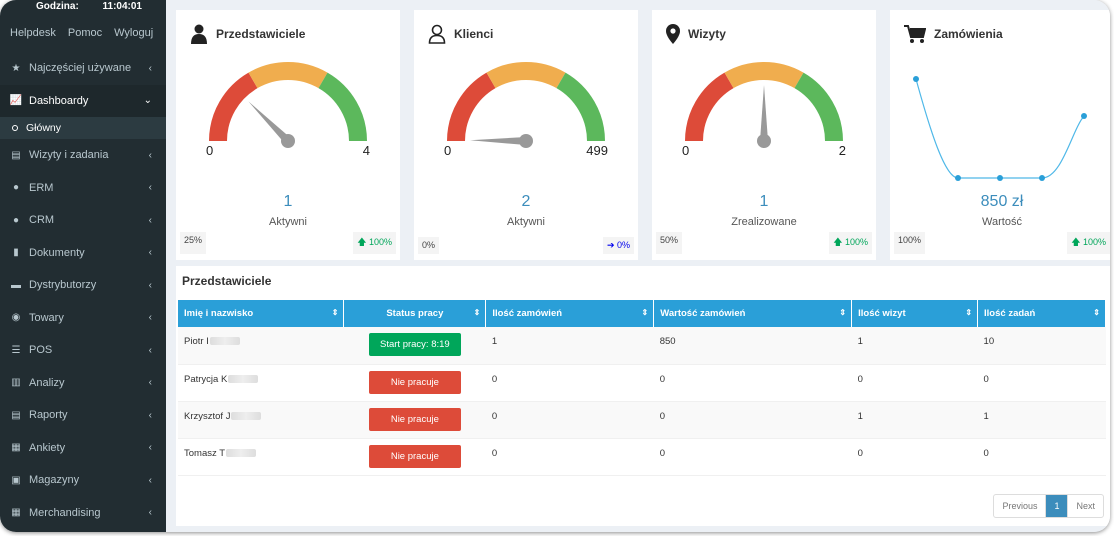 This screenshot has width=1114, height=536. I want to click on cell-name: Krzysztof J, so click(261, 420).